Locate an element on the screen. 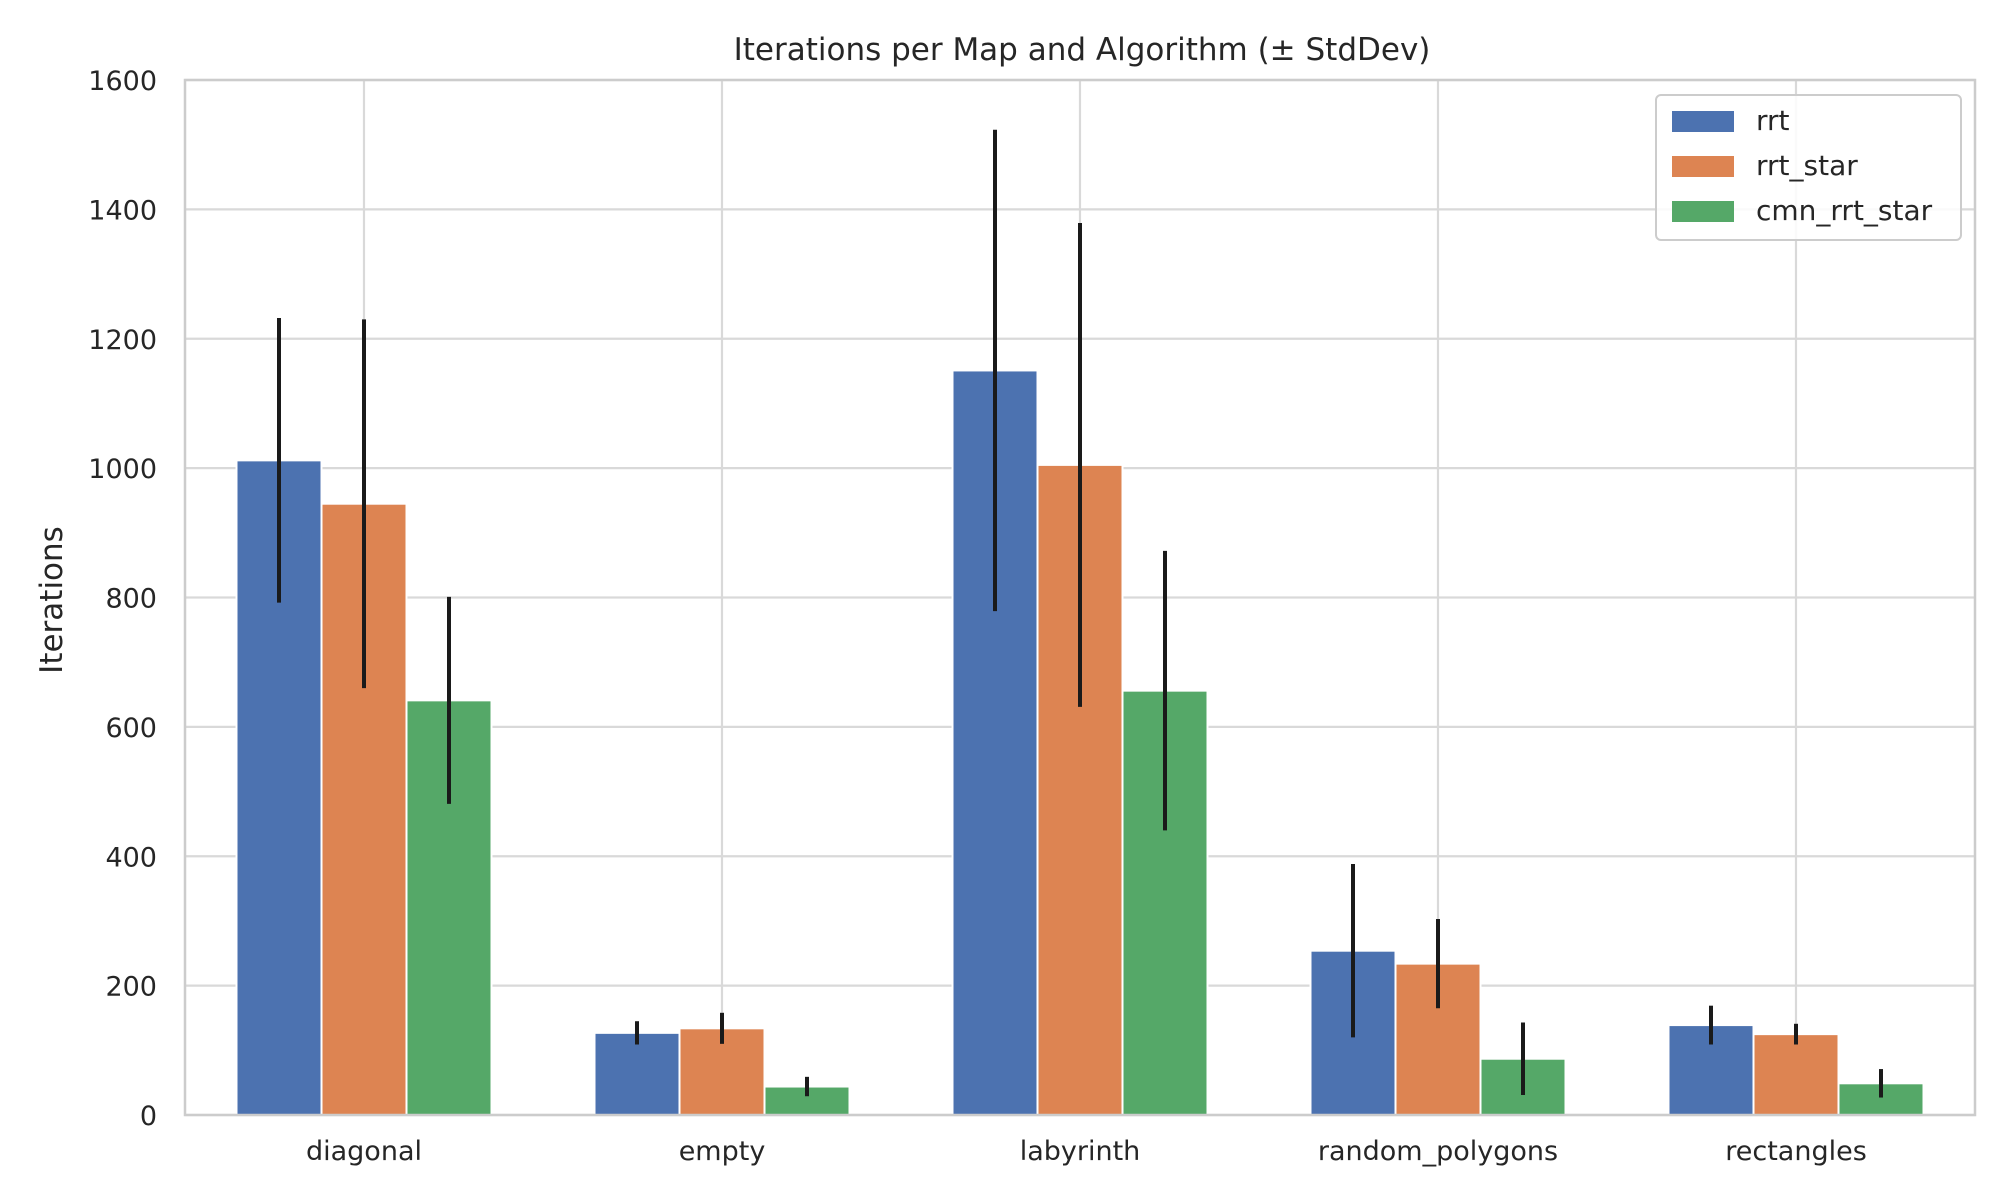 This screenshot has height=1200, width=2000. x-tick-label: empty is located at coordinates (722, 1151).